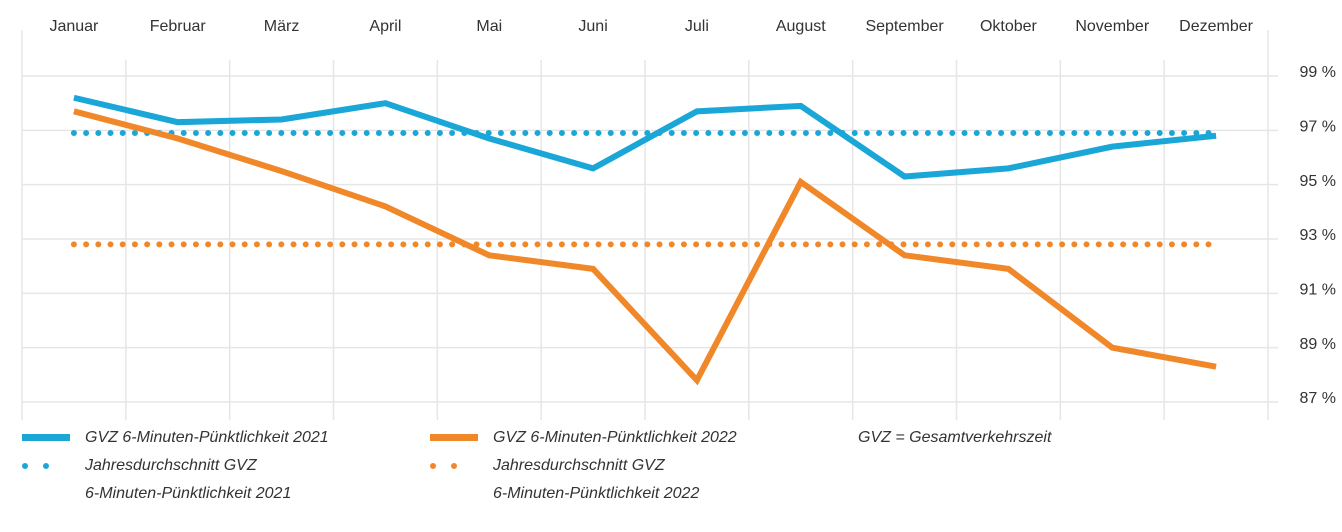  I want to click on x-tick-label: November, so click(1112, 26).